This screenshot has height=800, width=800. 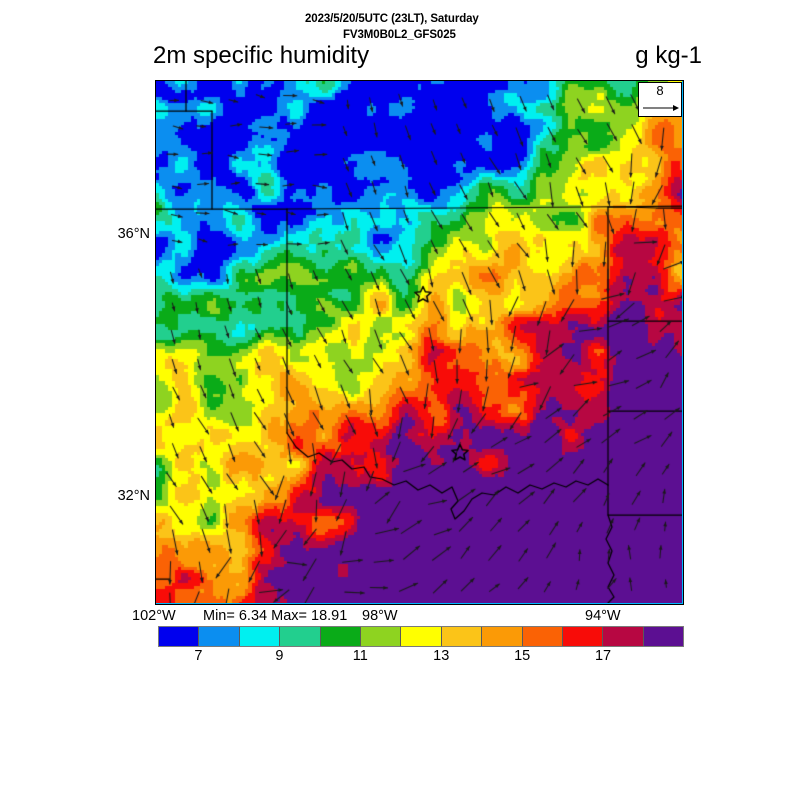 What do you see at coordinates (360, 656) in the screenshot?
I see `colorbar-tick-label: 11` at bounding box center [360, 656].